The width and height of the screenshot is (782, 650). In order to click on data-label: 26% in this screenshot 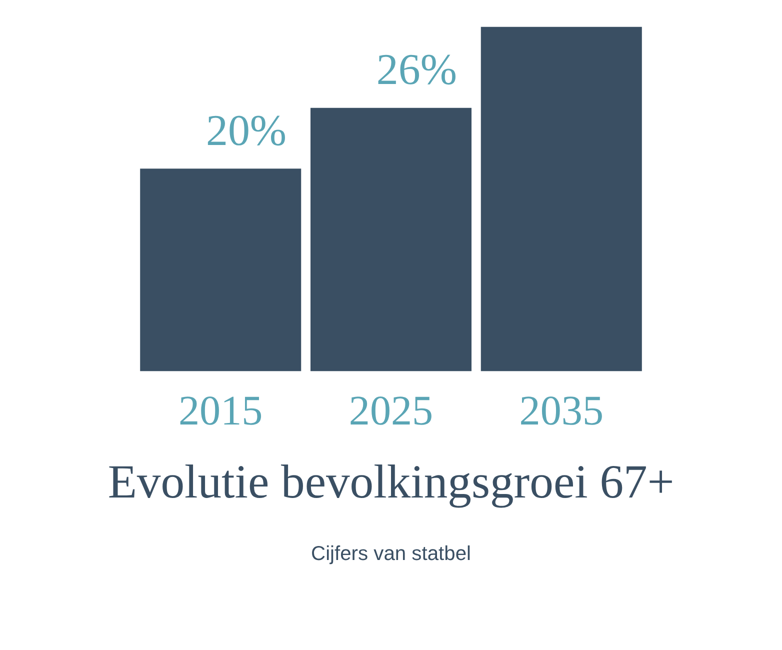, I will do `click(416, 69)`.